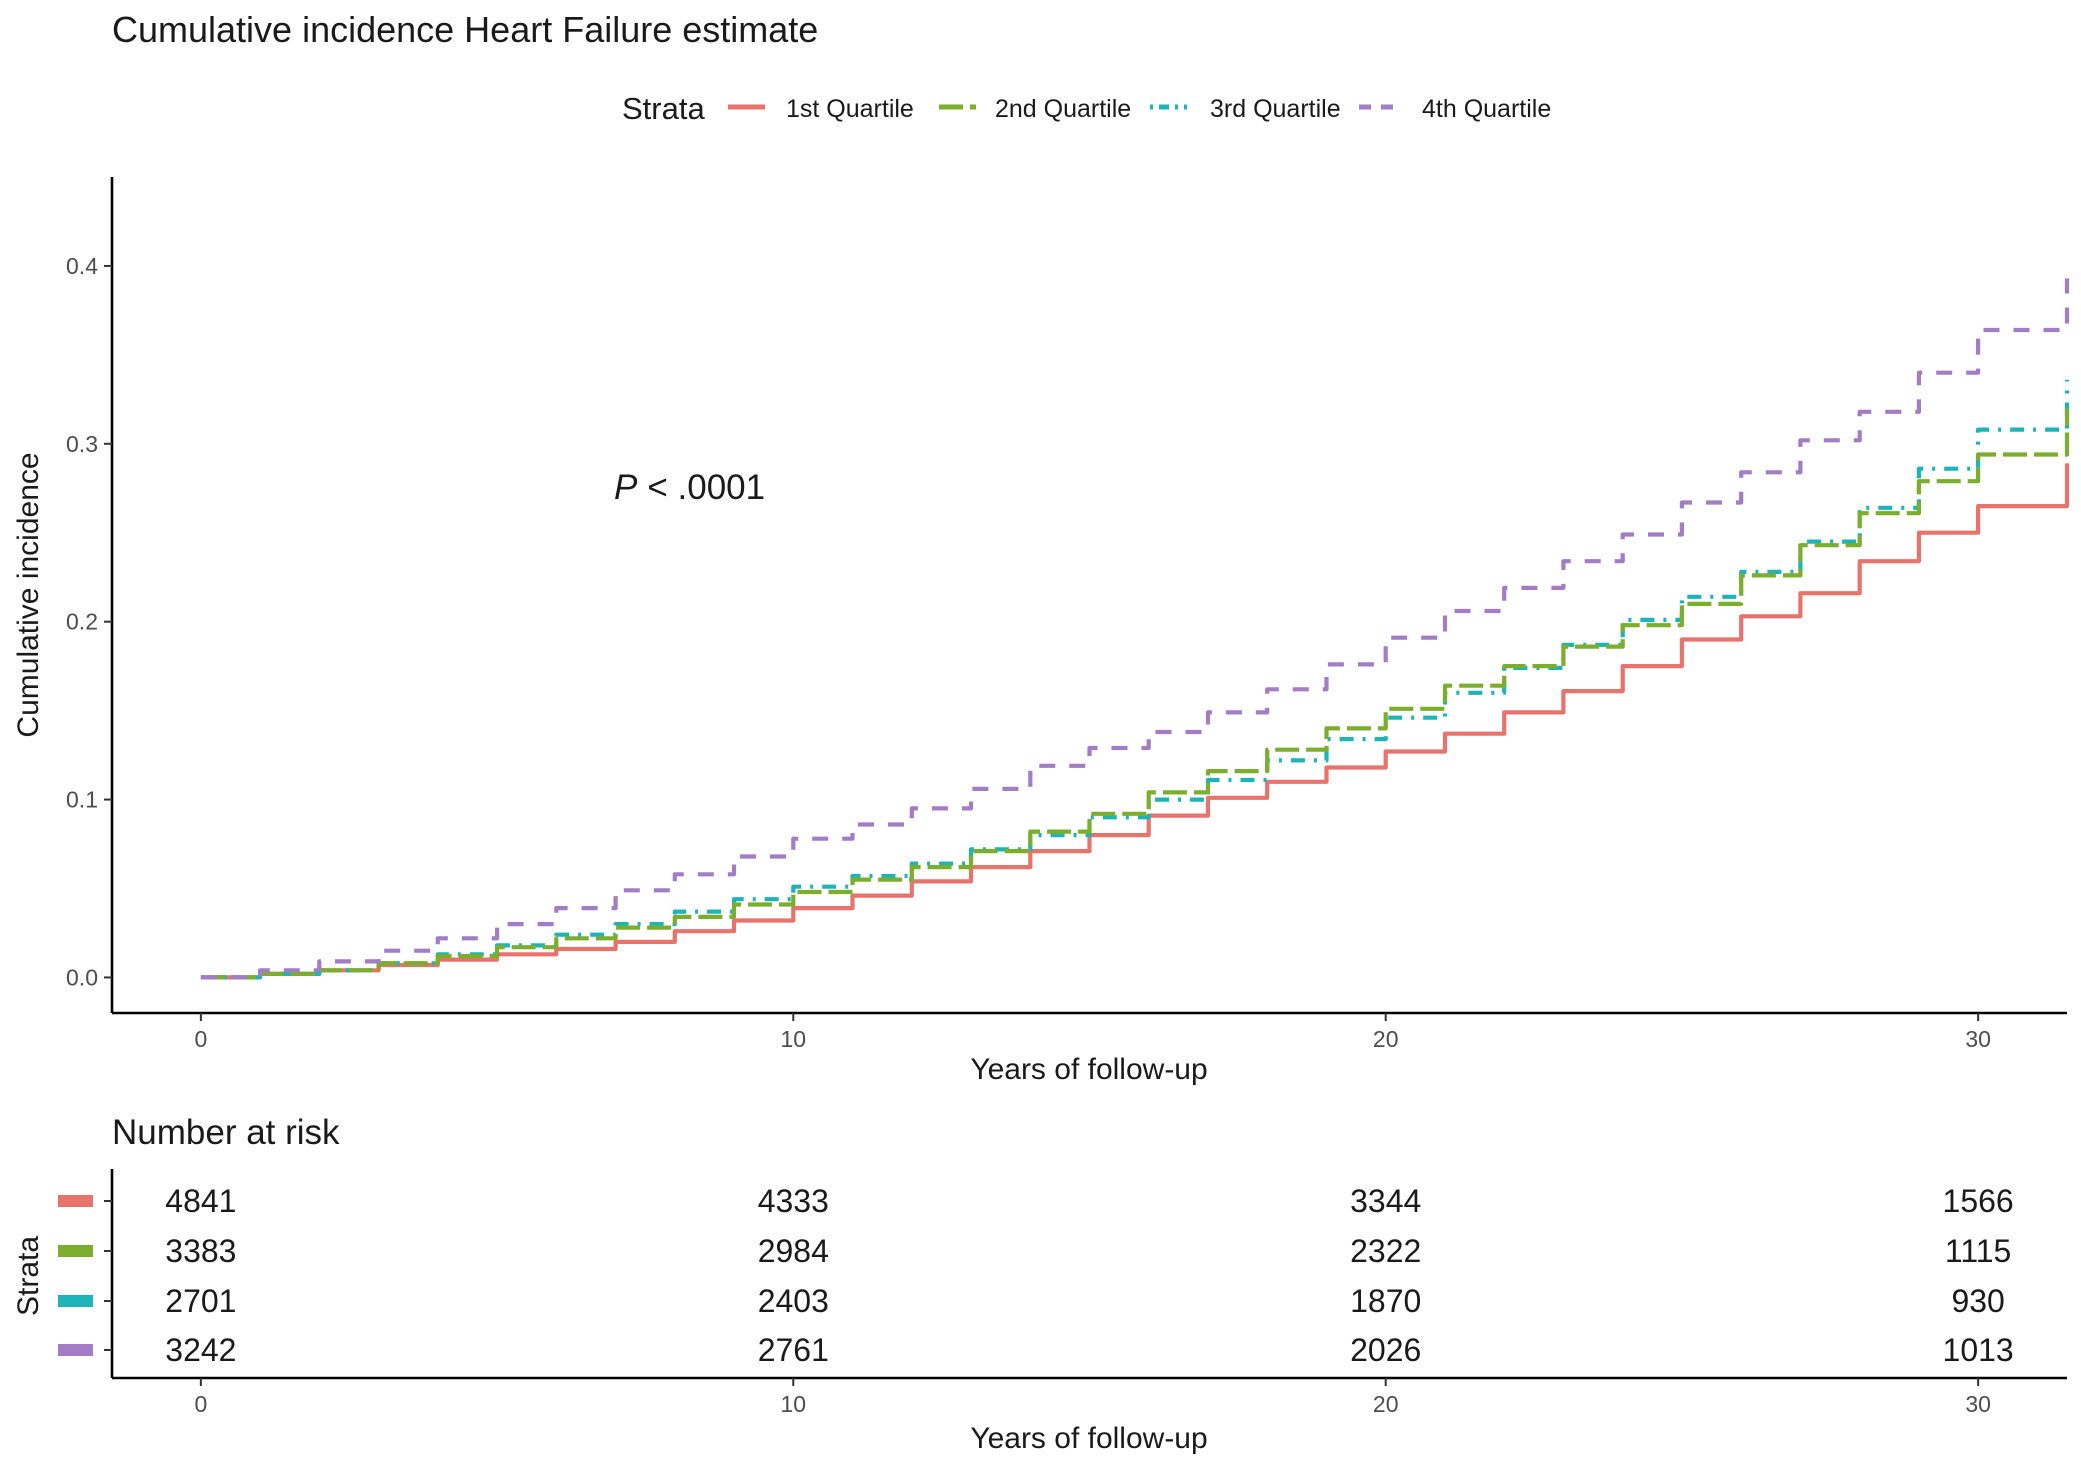 Image resolution: width=2081 pixels, height=1461 pixels. What do you see at coordinates (75, 1251) in the screenshot?
I see `risk-row-key-2nd-quartile` at bounding box center [75, 1251].